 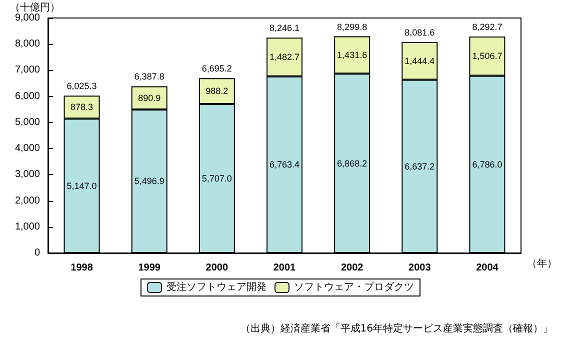 What do you see at coordinates (149, 77) in the screenshot?
I see `total-label: 6,387.8` at bounding box center [149, 77].